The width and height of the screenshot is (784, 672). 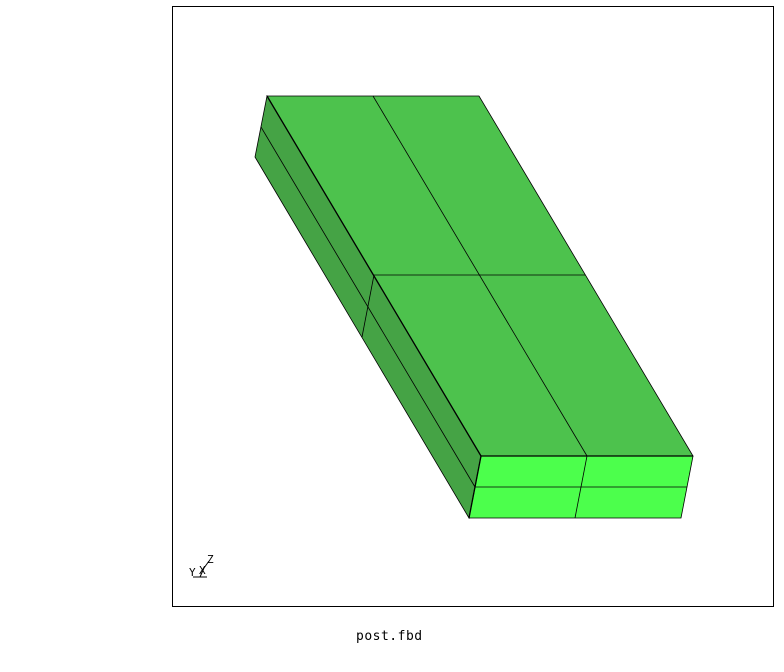 What do you see at coordinates (475, 487) in the screenshot?
I see `edge-front-left` at bounding box center [475, 487].